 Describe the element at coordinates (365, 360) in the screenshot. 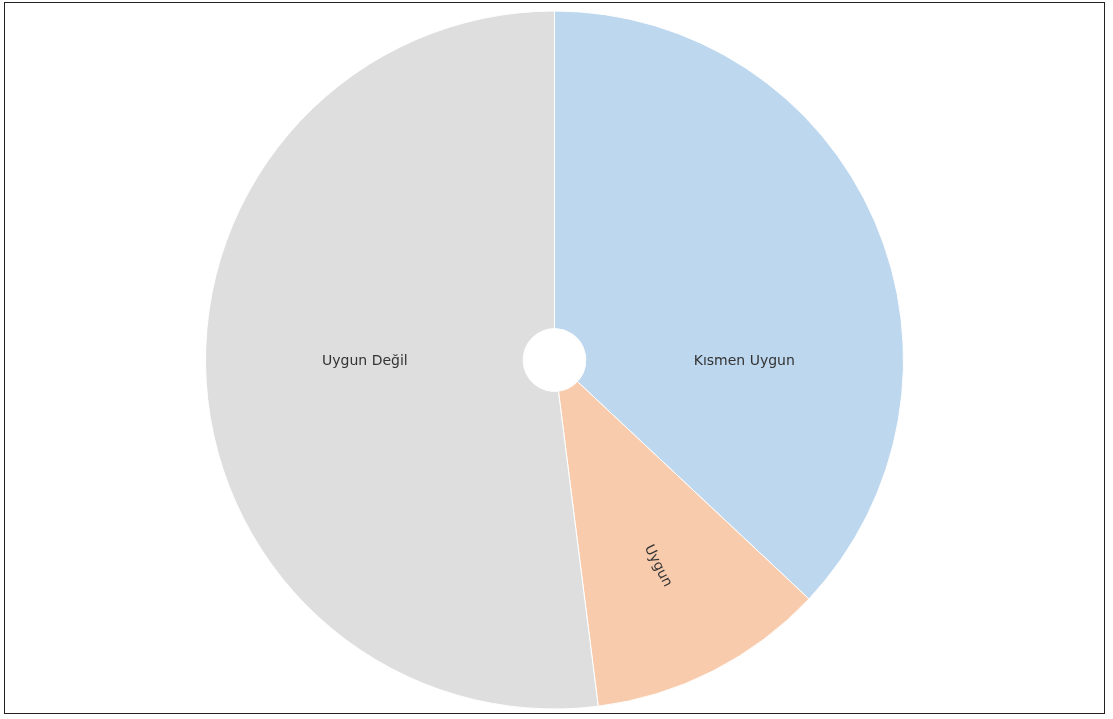

I see `slice-label: Uygun Değil` at that location.